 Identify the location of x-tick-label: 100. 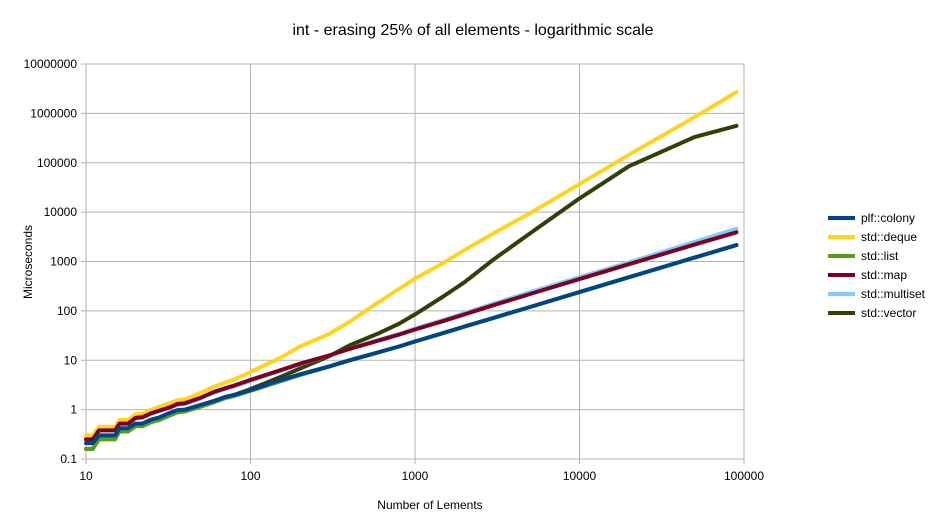
(250, 476).